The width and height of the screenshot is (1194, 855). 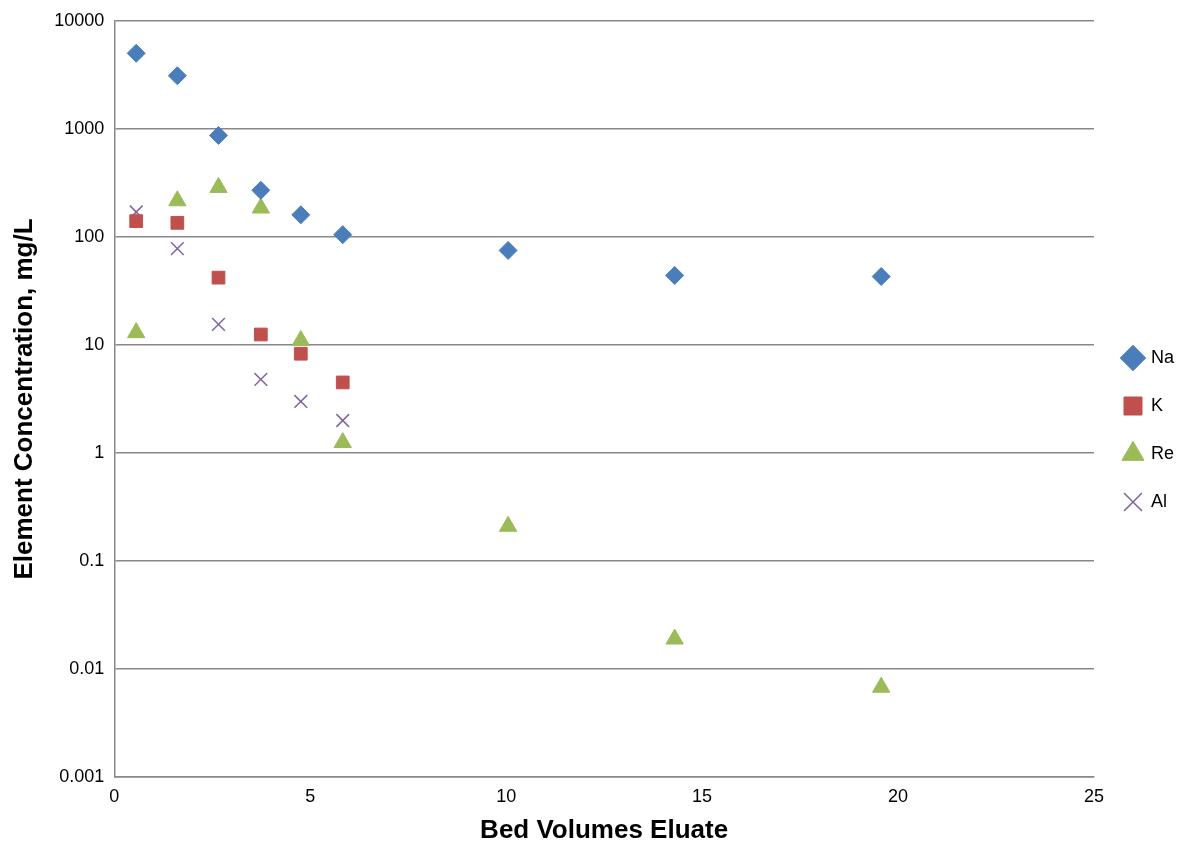 What do you see at coordinates (310, 795) in the screenshot?
I see `x-tick-label: 5` at bounding box center [310, 795].